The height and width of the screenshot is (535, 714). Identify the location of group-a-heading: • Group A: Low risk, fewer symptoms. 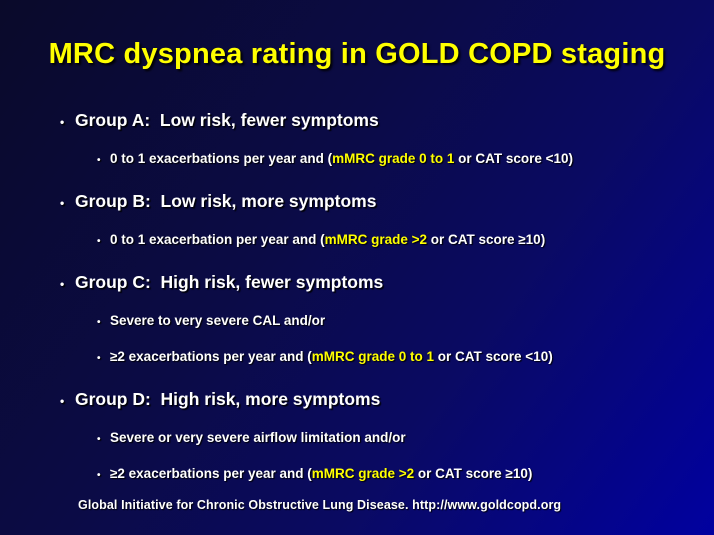
(380, 121).